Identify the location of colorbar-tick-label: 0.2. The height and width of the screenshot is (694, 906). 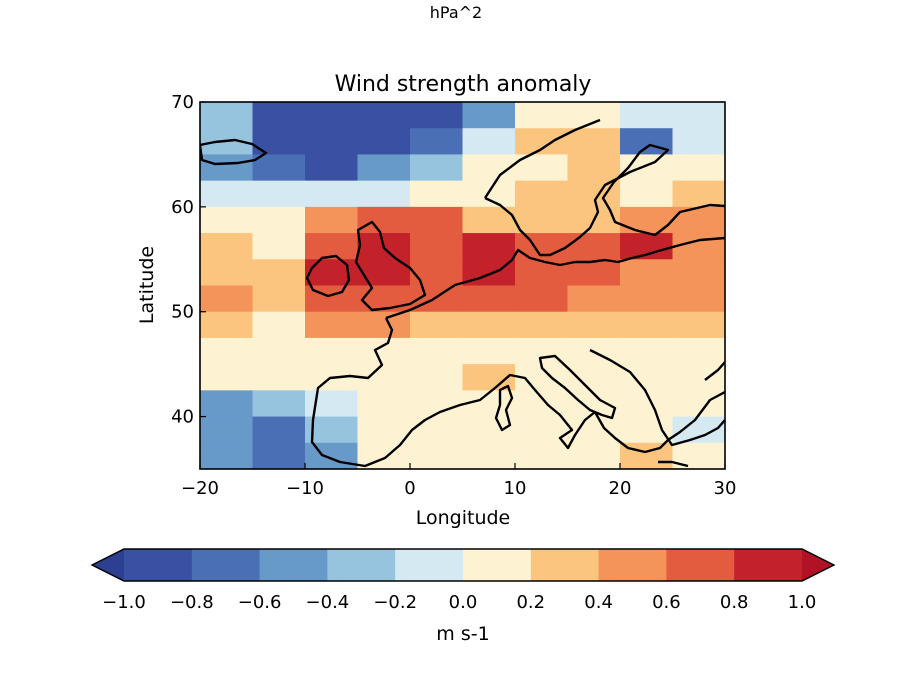
(530, 602).